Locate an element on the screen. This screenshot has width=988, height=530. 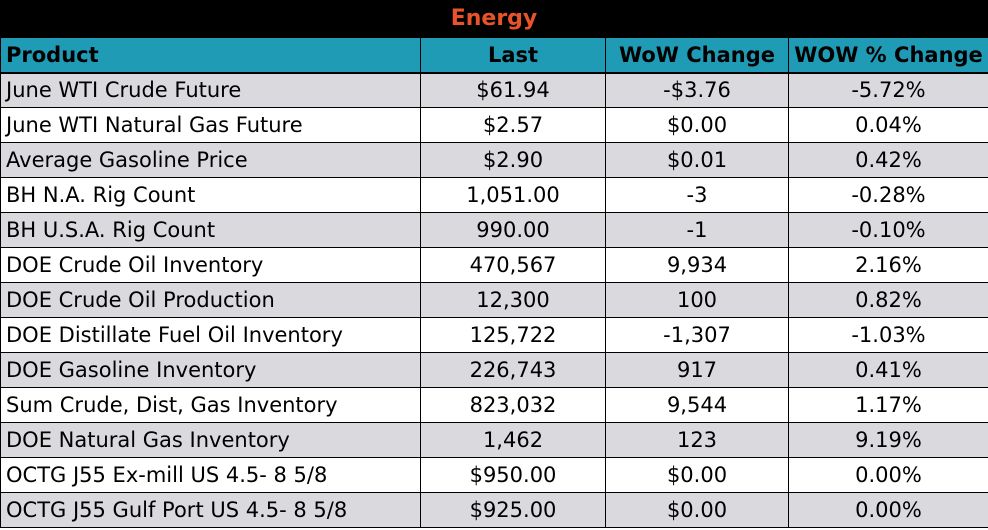
cell-product: BH N.A. Rig Count is located at coordinates (210, 195).